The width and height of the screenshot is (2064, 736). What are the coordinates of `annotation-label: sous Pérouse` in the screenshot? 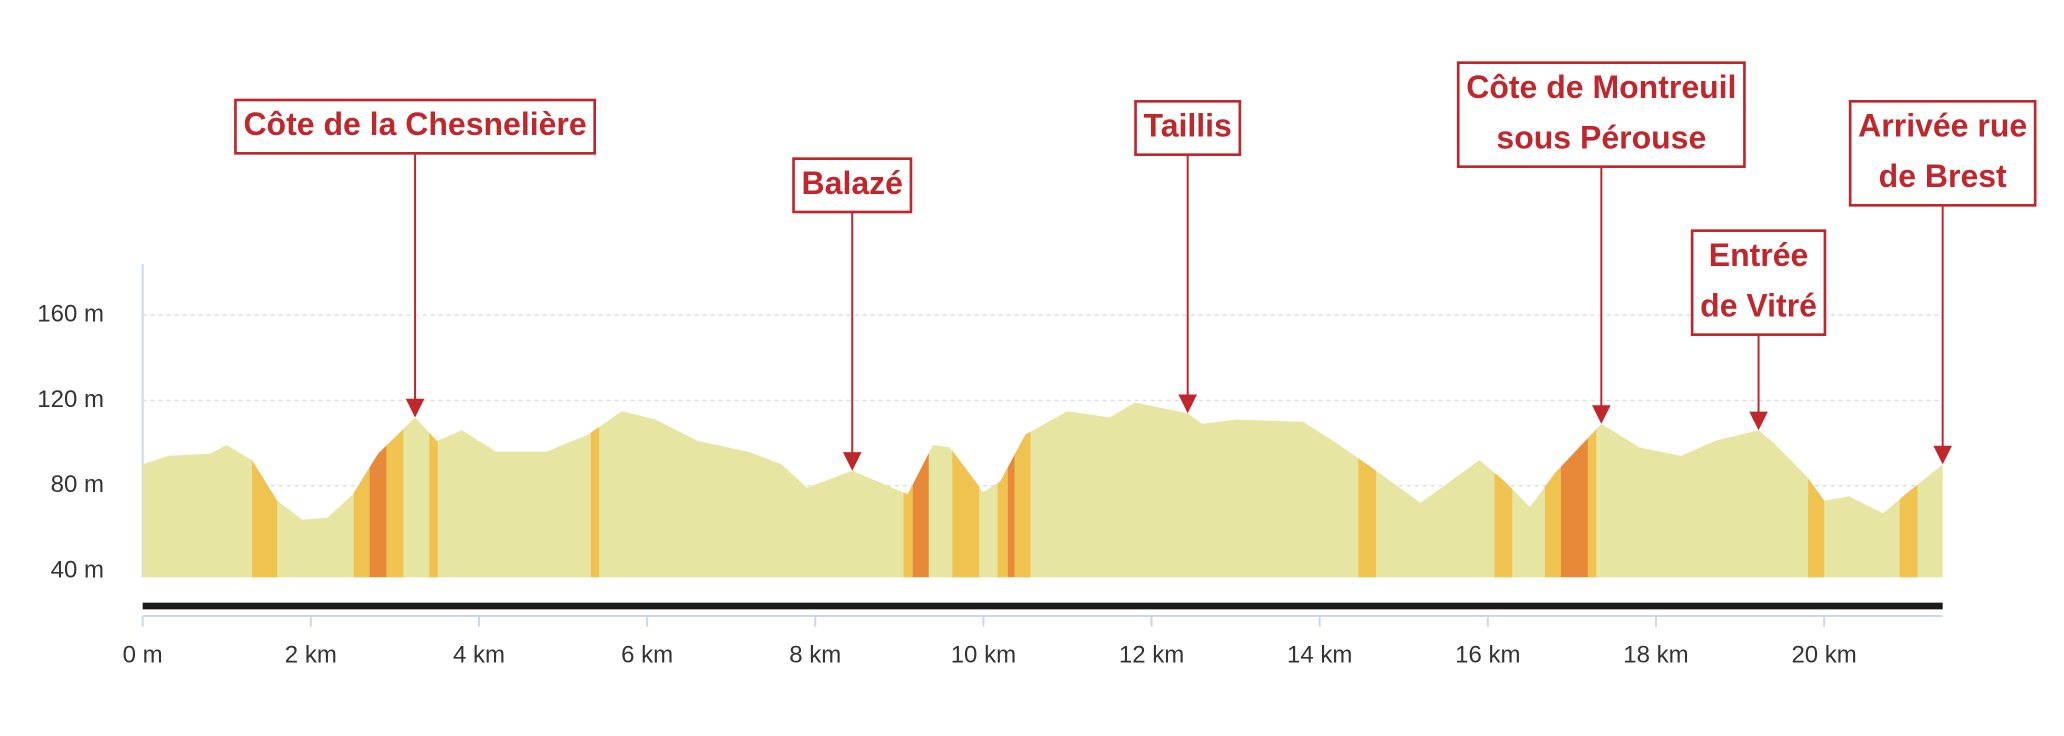 It's located at (1601, 137).